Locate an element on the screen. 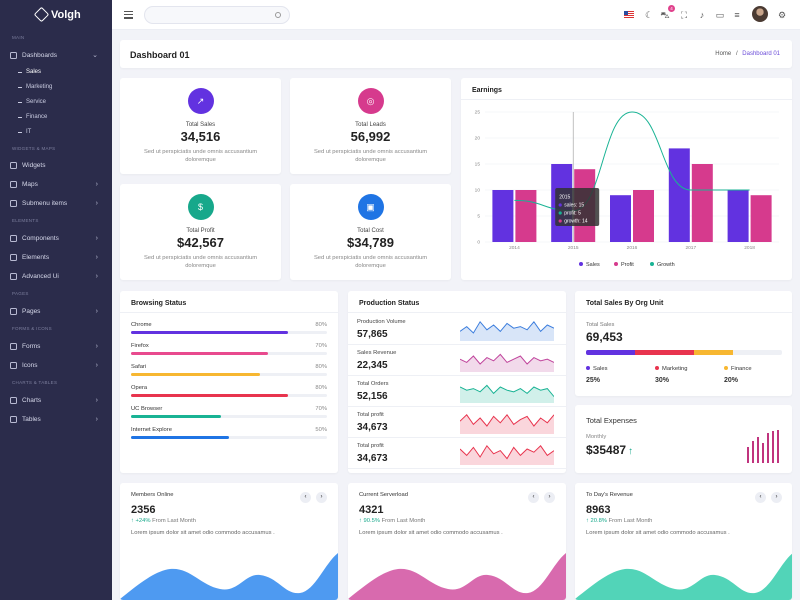 Image resolution: width=800 pixels, height=600 pixels. sidebar-item-forms: Forms › is located at coordinates (56, 346).